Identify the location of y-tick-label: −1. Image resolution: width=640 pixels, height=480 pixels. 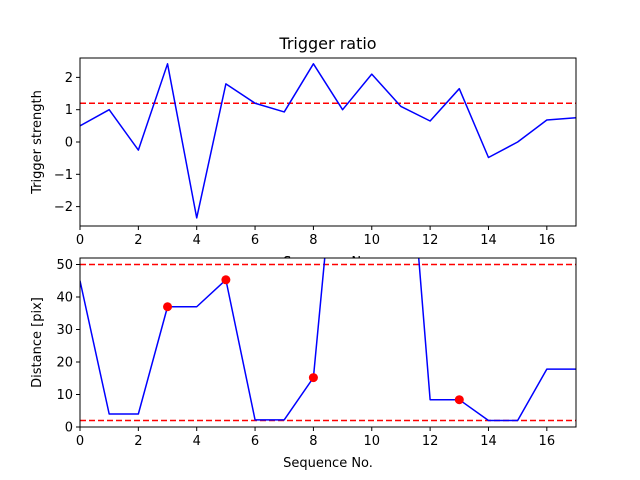
(63, 175).